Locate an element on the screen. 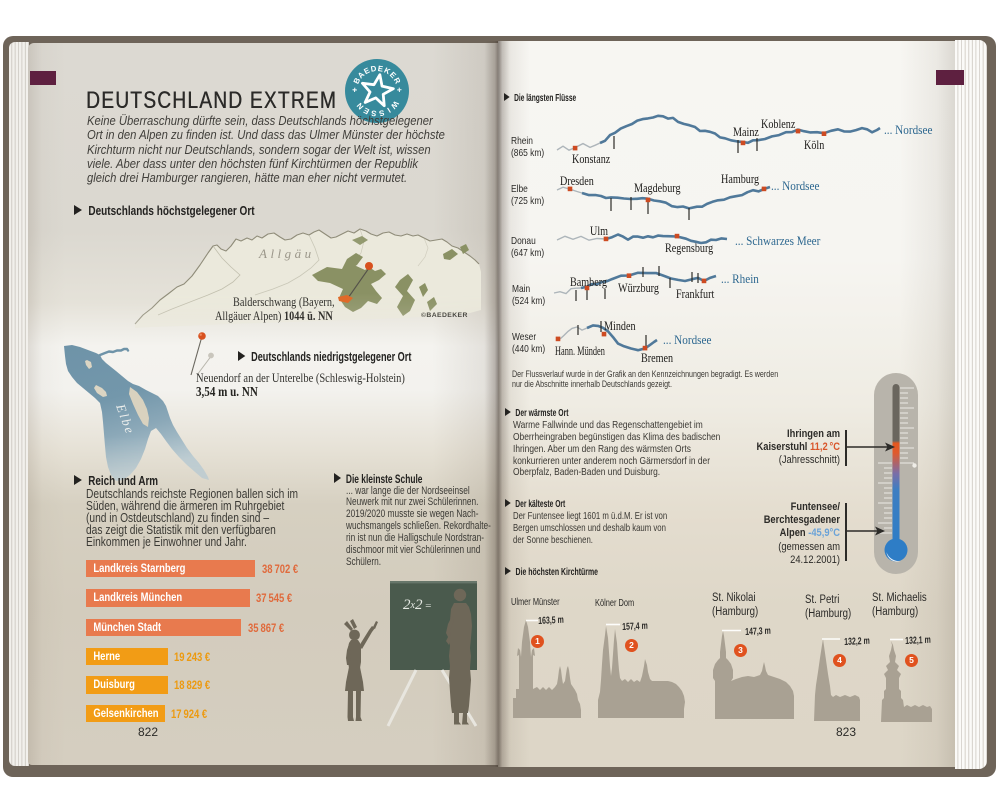 The height and width of the screenshot is (800, 1000). svg-text: N is located at coordinates (360, 106).